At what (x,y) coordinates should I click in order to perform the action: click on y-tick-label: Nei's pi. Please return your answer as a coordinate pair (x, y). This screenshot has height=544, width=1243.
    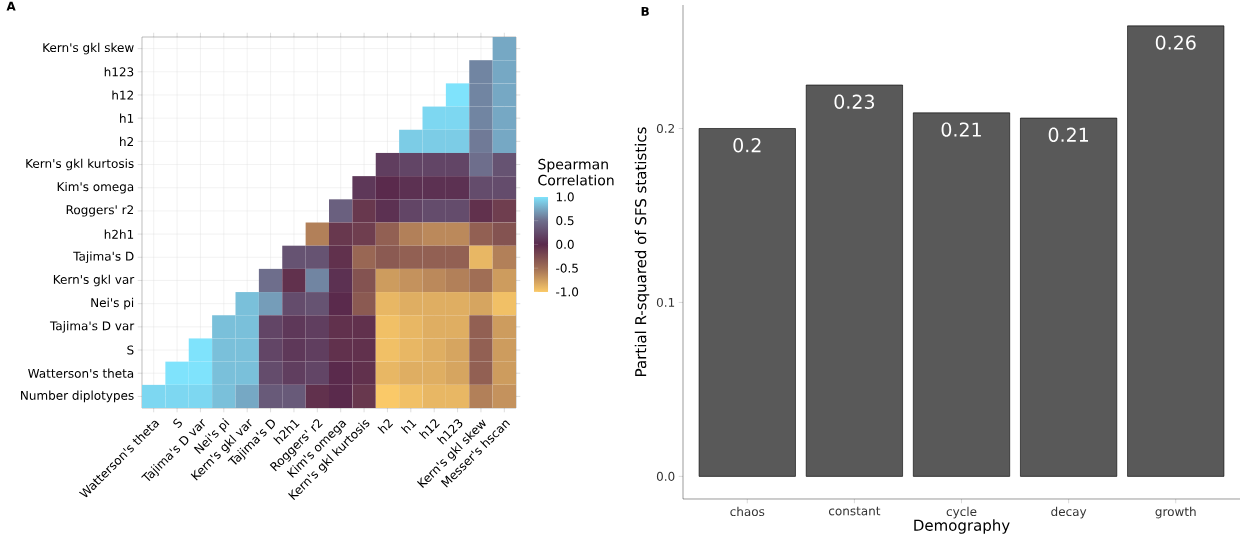
    Looking at the image, I should click on (112, 303).